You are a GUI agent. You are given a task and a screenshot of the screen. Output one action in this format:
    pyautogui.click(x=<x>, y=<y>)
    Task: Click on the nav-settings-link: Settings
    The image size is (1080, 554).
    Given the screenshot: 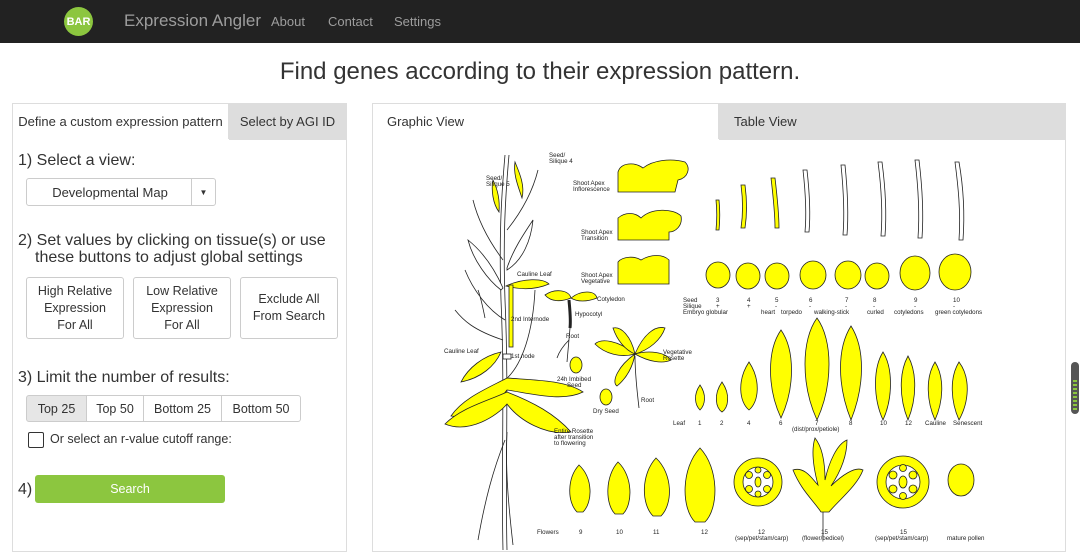 What is the action you would take?
    pyautogui.click(x=417, y=21)
    